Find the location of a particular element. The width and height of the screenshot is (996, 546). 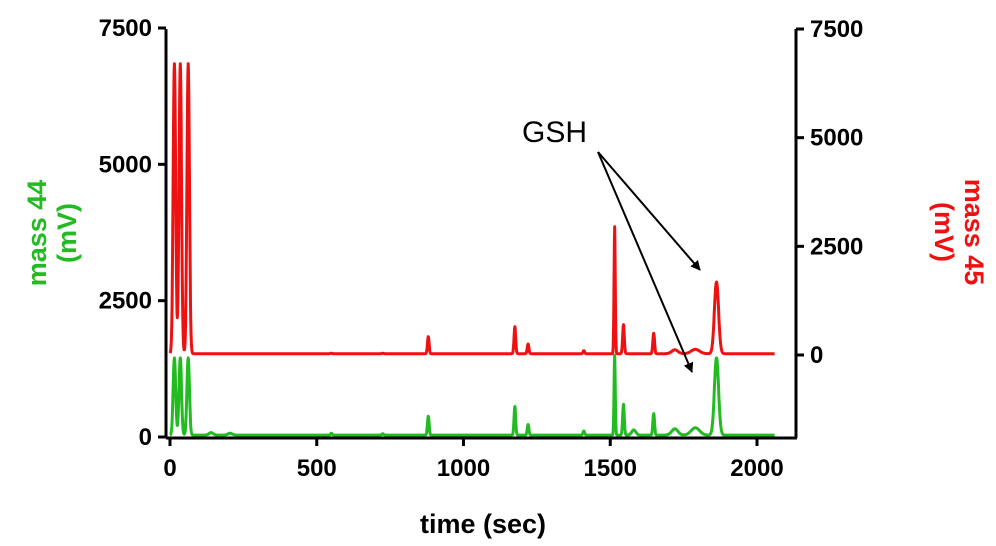

x-tick-label: 500 is located at coordinates (317, 468).